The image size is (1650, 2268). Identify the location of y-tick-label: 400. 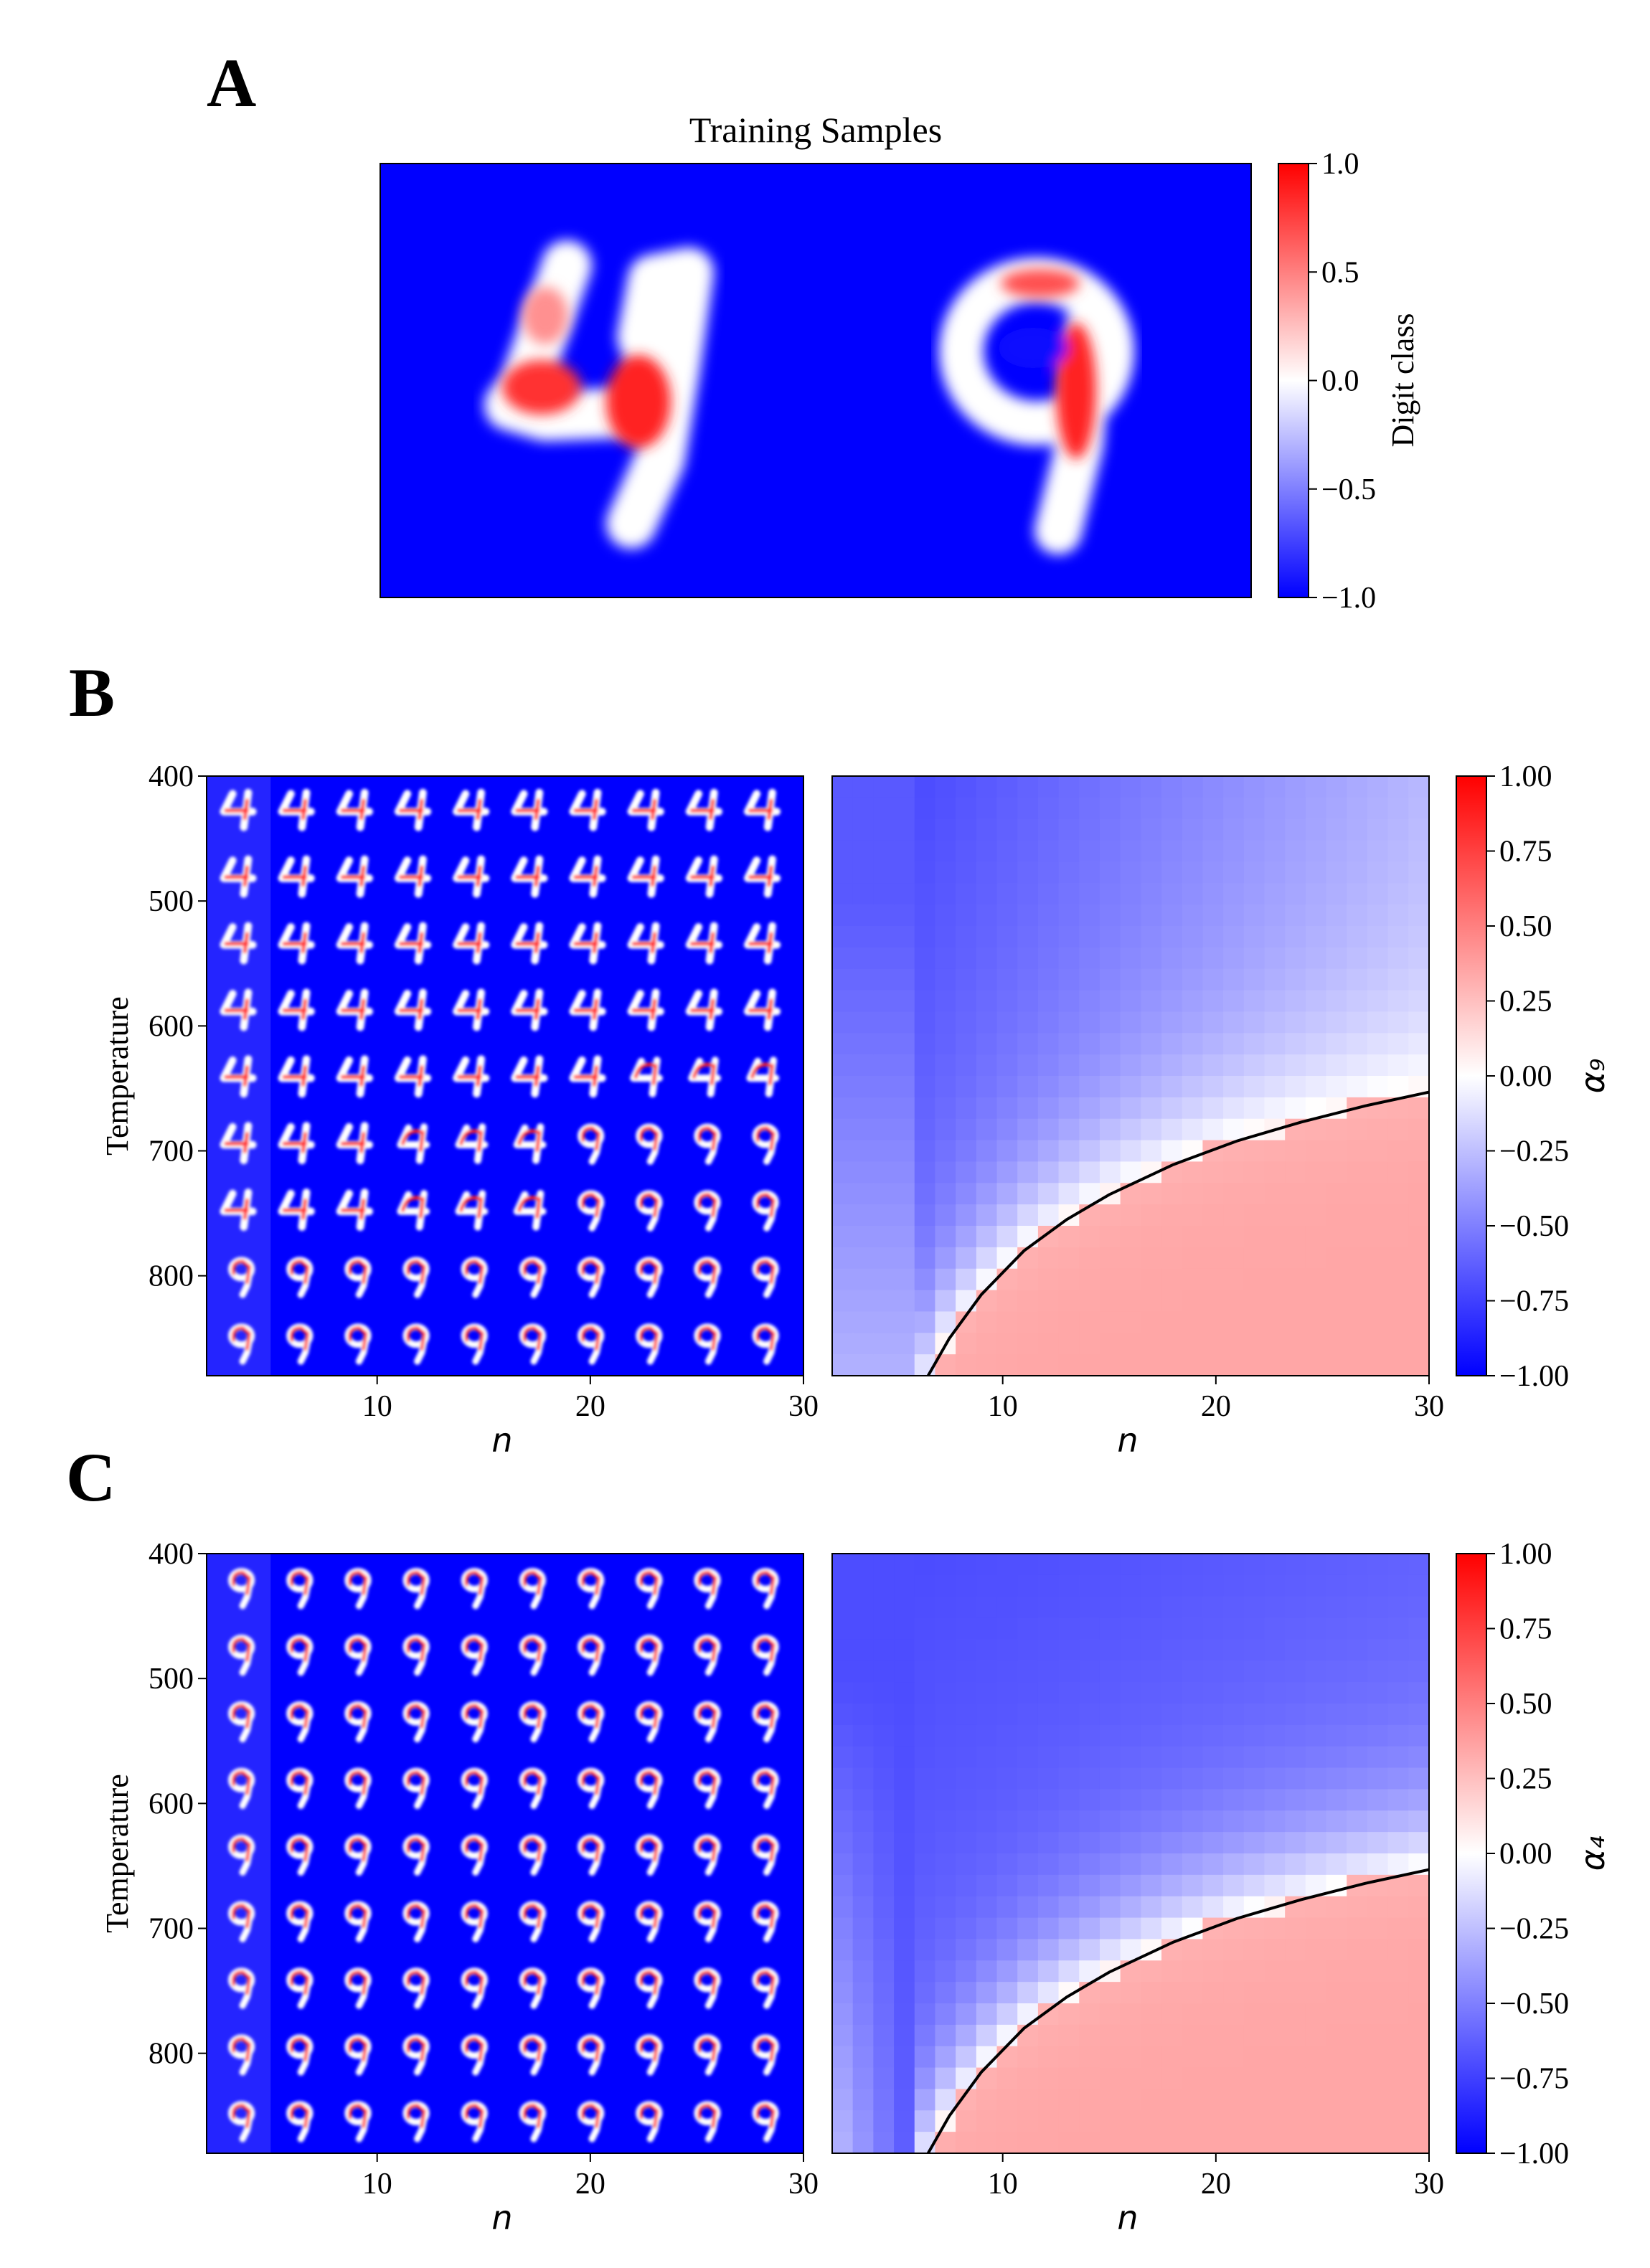
(171, 776).